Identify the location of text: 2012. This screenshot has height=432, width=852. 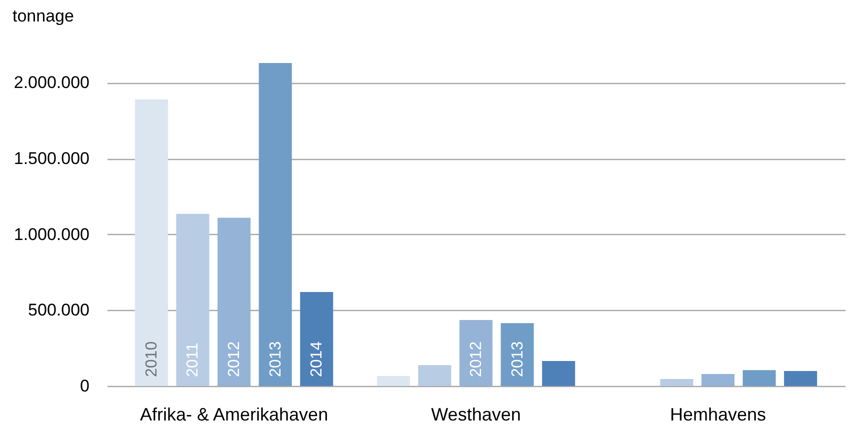
(235, 359).